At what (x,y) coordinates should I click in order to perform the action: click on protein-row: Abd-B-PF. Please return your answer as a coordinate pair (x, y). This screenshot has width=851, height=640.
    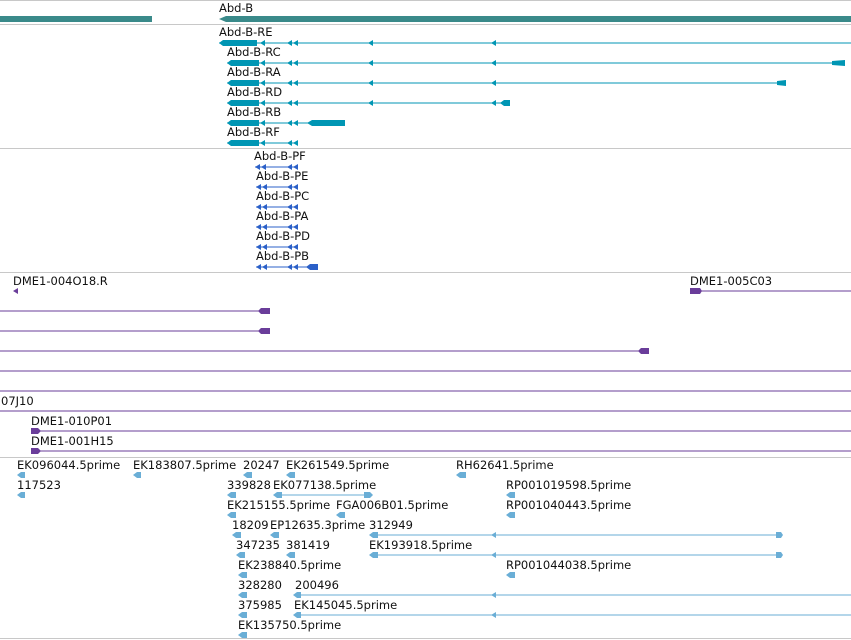
    Looking at the image, I should click on (280, 159).